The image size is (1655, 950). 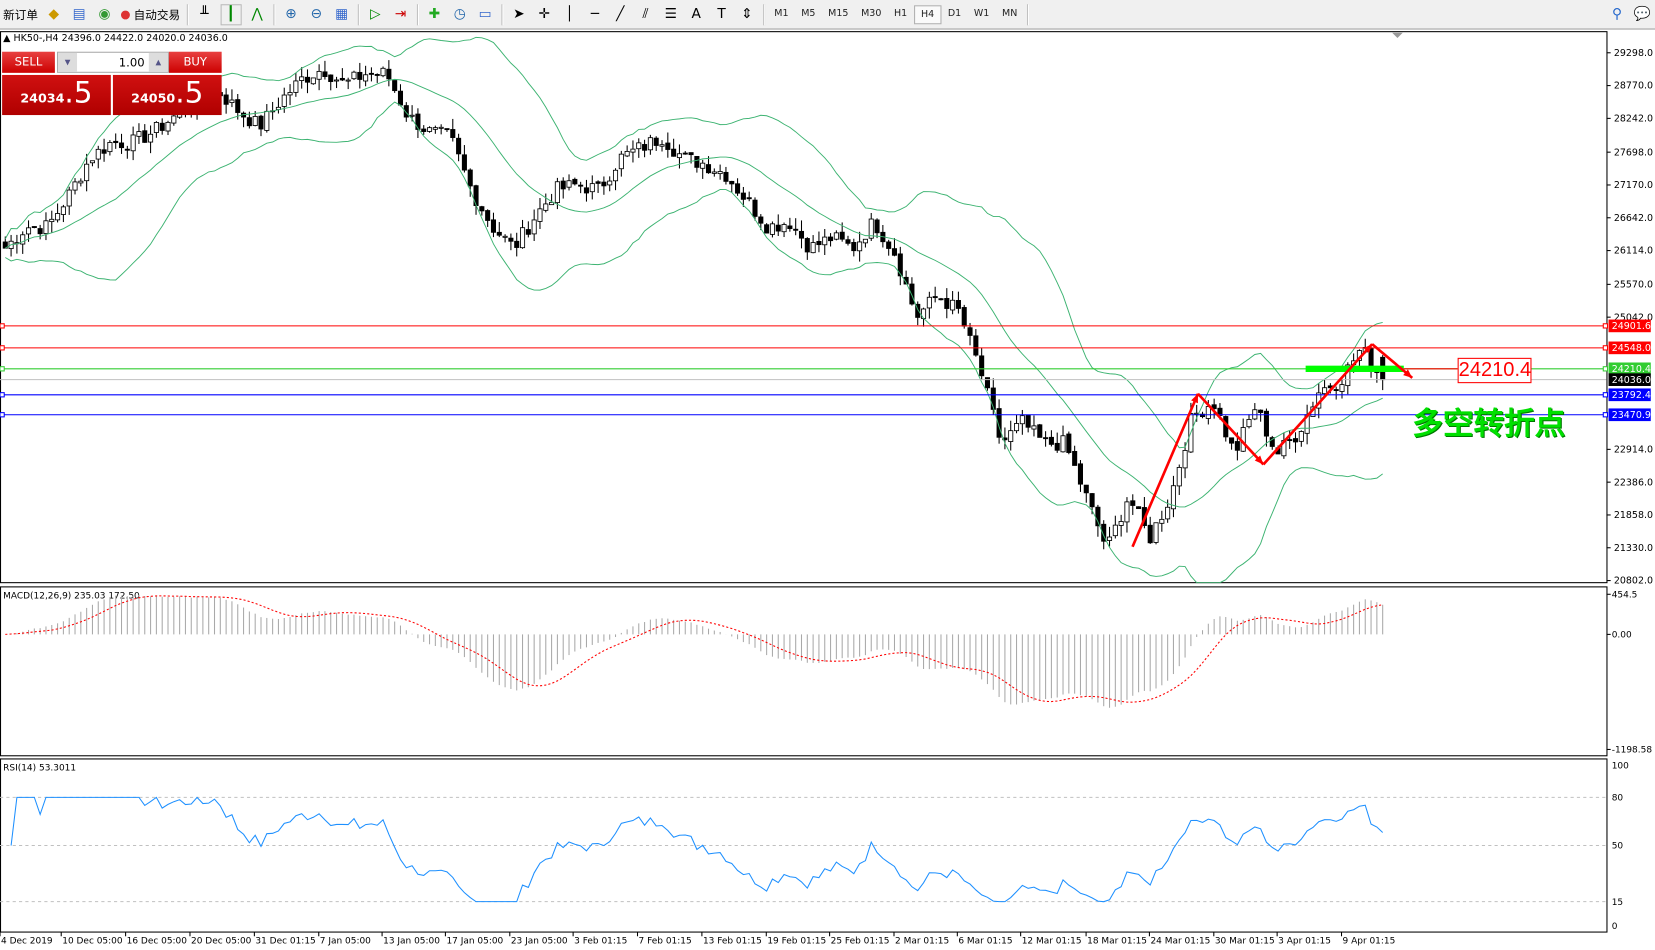 What do you see at coordinates (927, 14) in the screenshot?
I see `timeframe-h4: H4` at bounding box center [927, 14].